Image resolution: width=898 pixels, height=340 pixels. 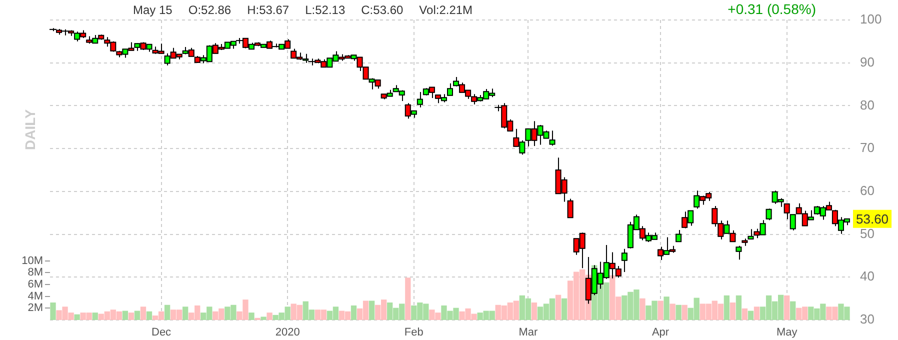 What do you see at coordinates (161, 332) in the screenshot?
I see `x-tick-label: Dec` at bounding box center [161, 332].